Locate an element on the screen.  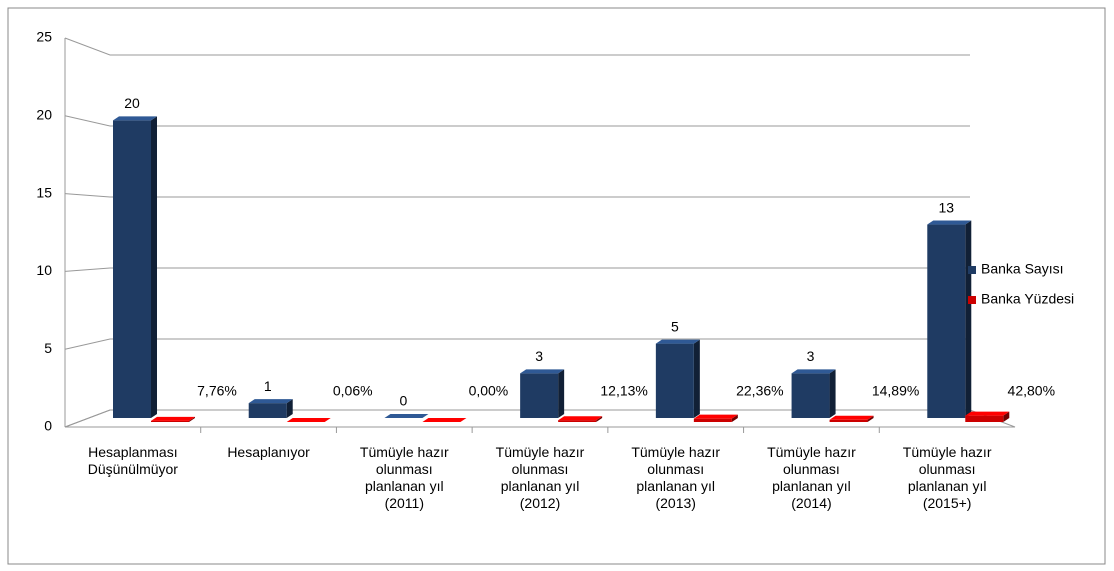
data-label: 13 is located at coordinates (946, 207).